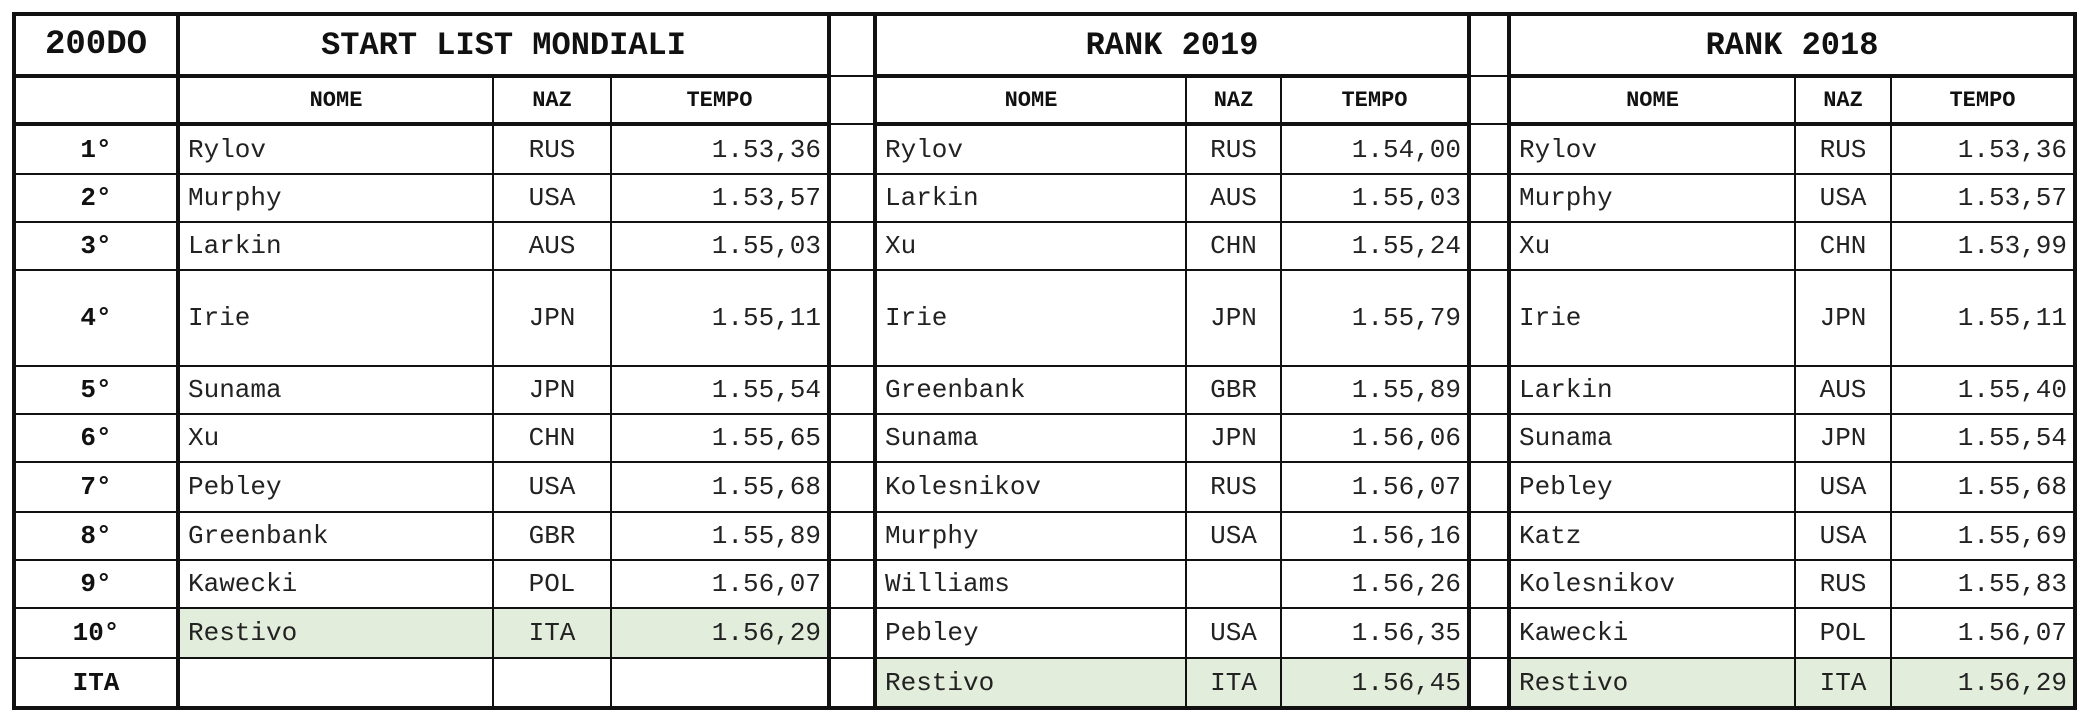 This screenshot has height=726, width=2092. I want to click on position-cell: 10°, so click(96, 633).